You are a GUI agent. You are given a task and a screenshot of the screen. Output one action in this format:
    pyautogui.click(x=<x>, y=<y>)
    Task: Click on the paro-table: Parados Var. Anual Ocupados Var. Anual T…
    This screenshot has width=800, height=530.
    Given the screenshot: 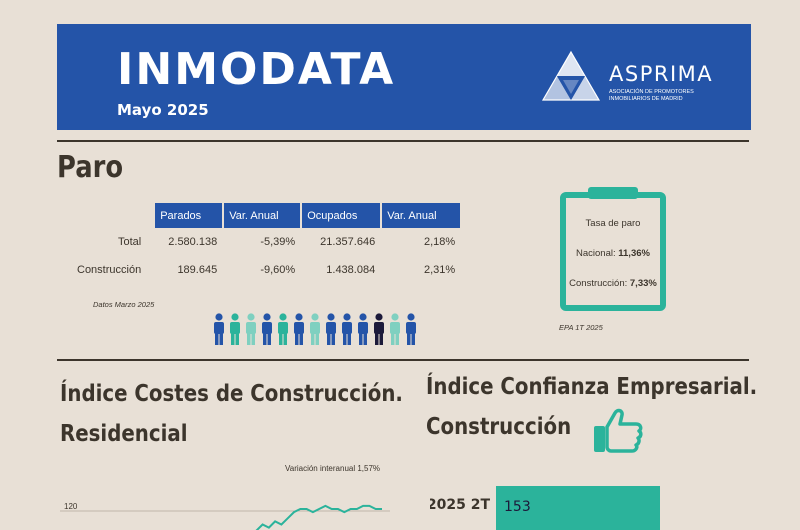 What is the action you would take?
    pyautogui.click(x=266, y=243)
    